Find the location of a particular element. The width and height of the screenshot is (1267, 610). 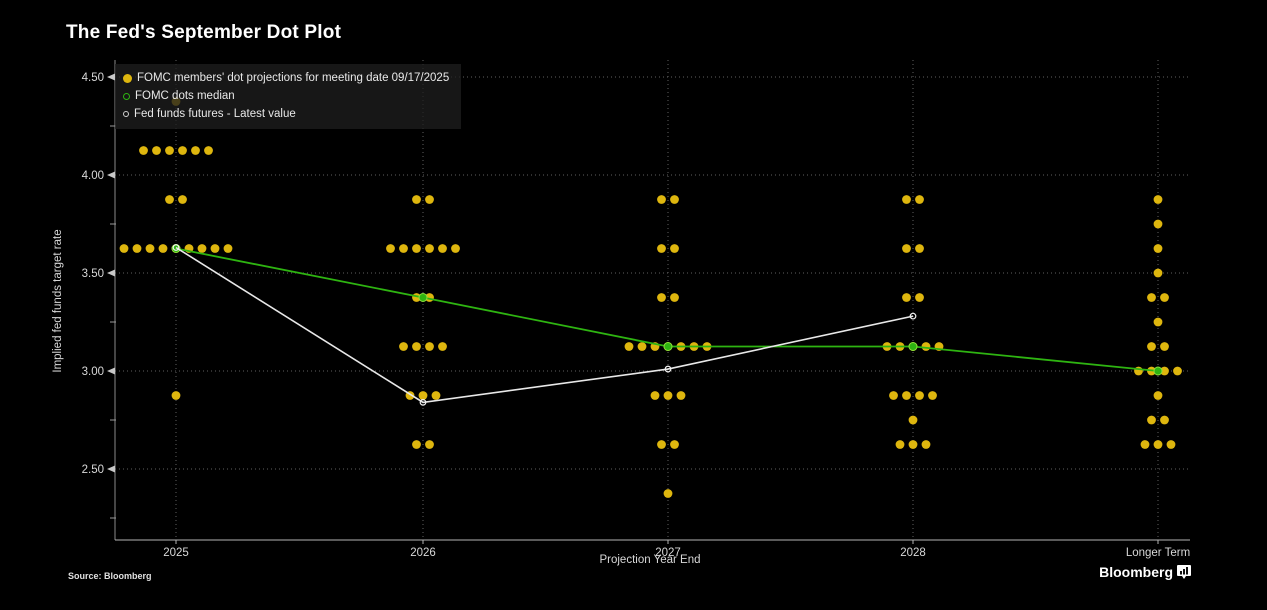

svg-text: 4.00 is located at coordinates (93, 176).